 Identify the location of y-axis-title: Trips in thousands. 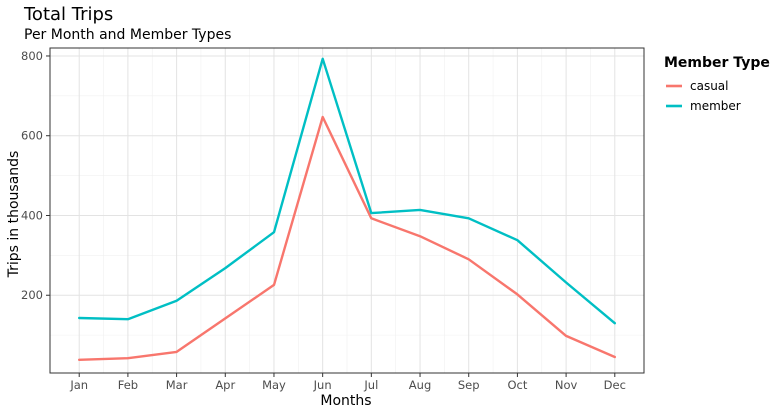
(14, 215).